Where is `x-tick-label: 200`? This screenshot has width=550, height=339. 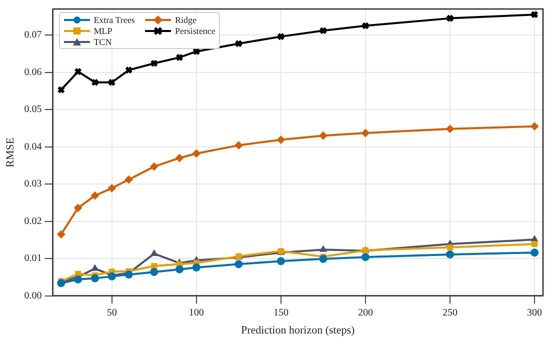
x-tick-label: 200 is located at coordinates (365, 312).